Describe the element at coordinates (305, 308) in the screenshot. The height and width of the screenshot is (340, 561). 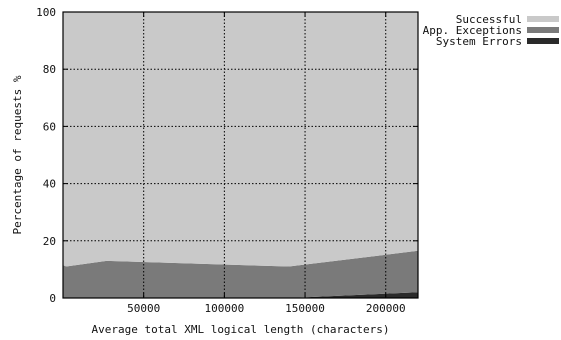
I see `x-tick-label: 150000` at that location.